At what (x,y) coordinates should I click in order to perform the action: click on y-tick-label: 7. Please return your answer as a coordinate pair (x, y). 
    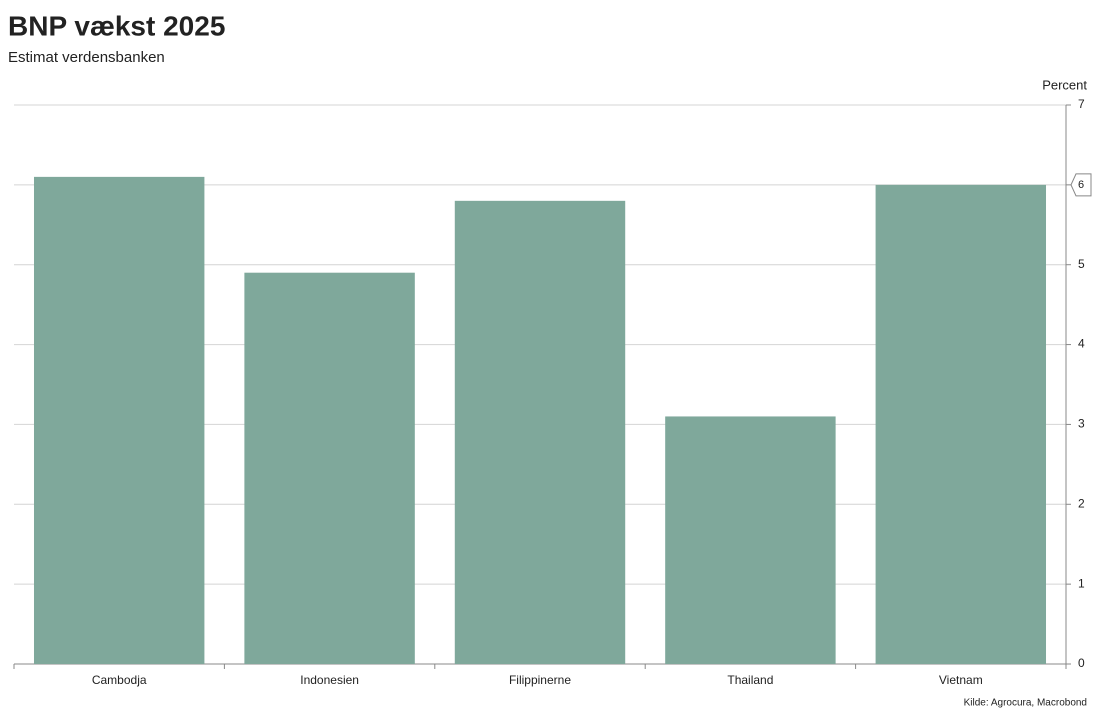
    Looking at the image, I should click on (1081, 104).